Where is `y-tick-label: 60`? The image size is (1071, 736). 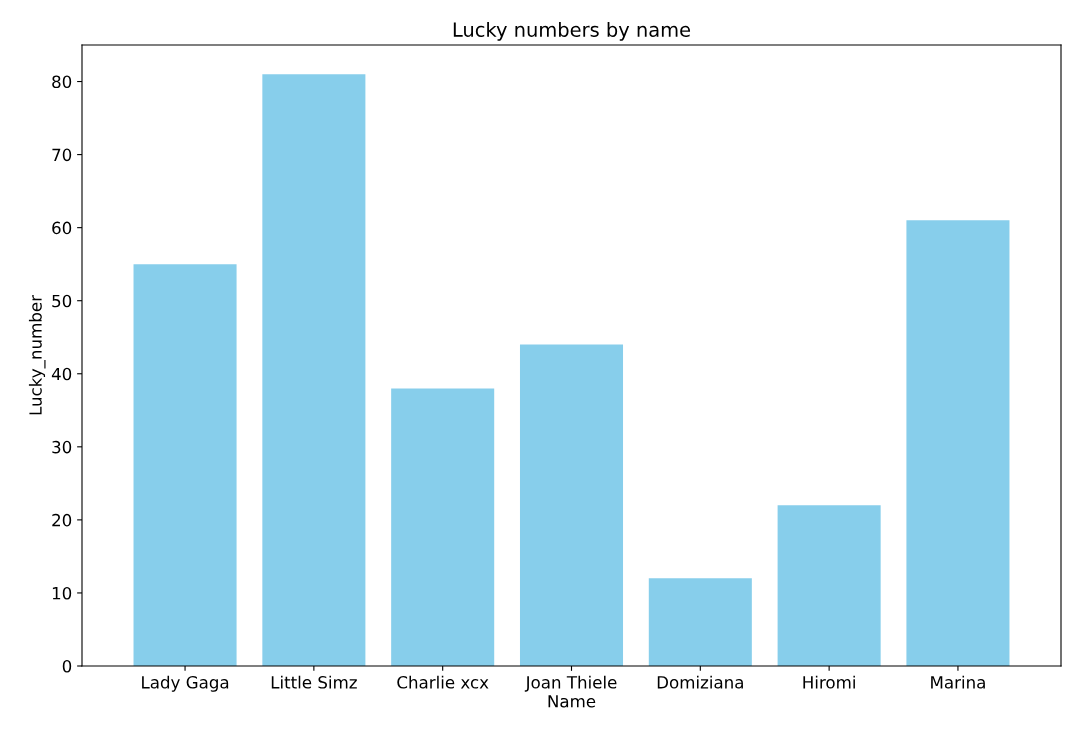 y-tick-label: 60 is located at coordinates (62, 228).